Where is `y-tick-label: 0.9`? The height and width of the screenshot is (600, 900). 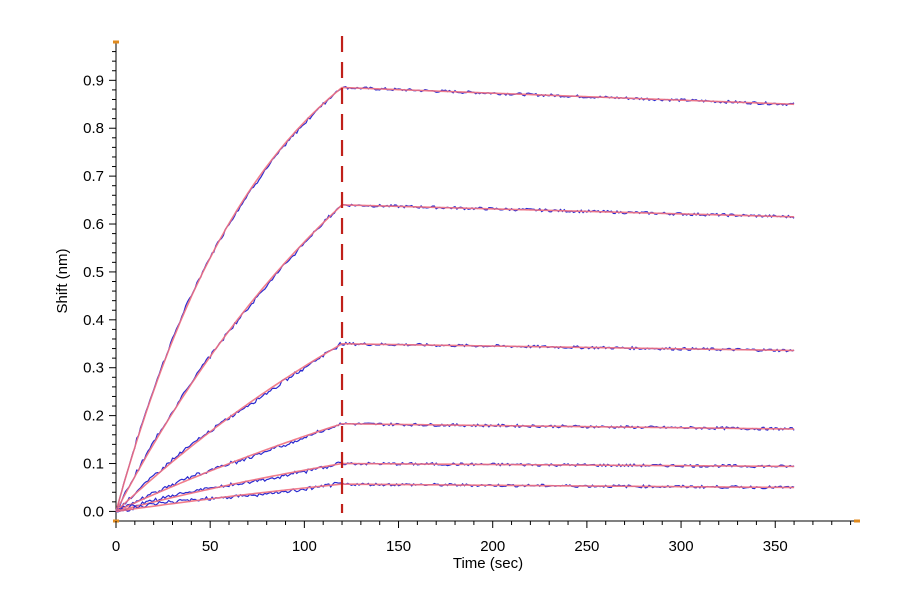
y-tick-label: 0.9 is located at coordinates (93, 80).